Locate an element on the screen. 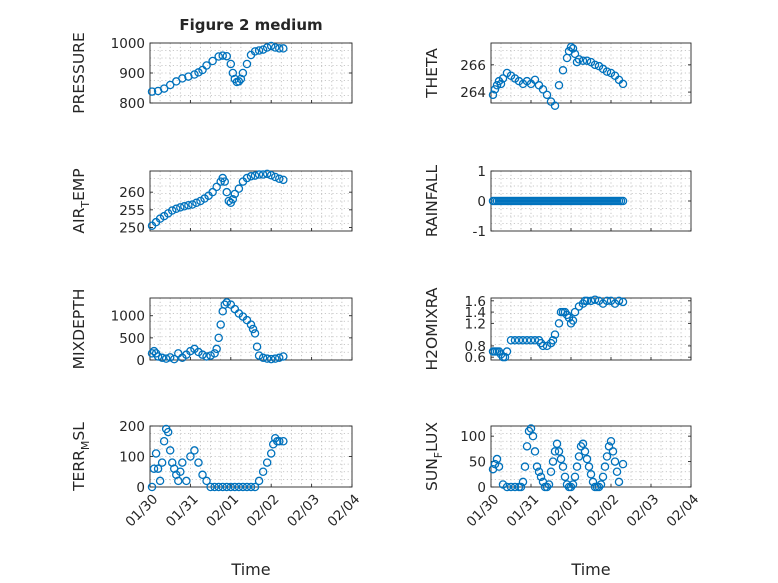 The image size is (778, 583). subplot-2: 264 266 THETA is located at coordinates (557, 76).